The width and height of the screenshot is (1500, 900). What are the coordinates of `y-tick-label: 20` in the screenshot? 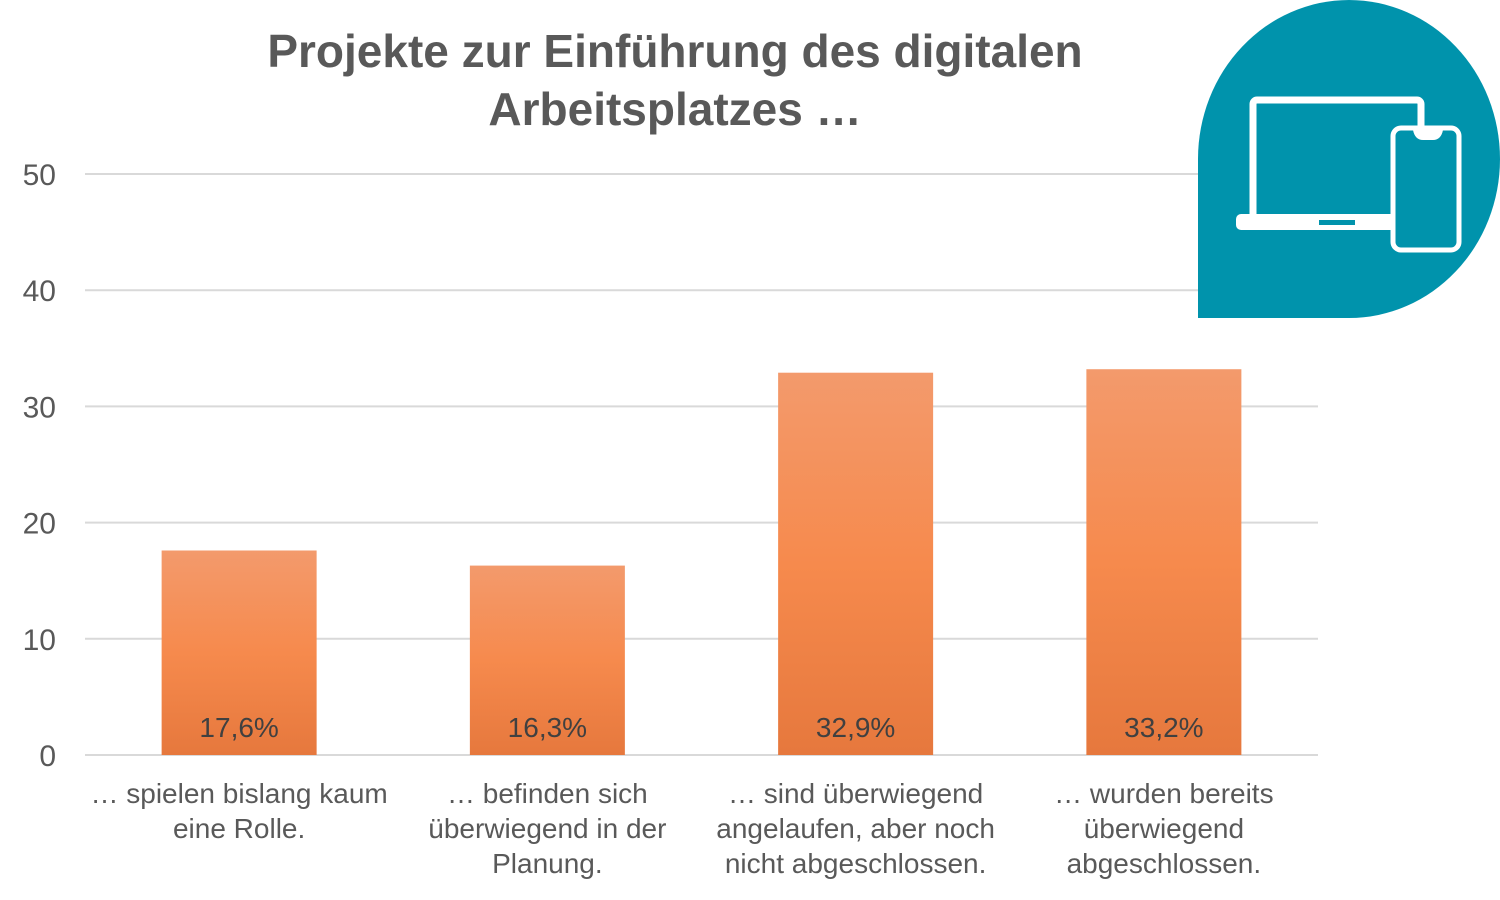 It's located at (39, 524).